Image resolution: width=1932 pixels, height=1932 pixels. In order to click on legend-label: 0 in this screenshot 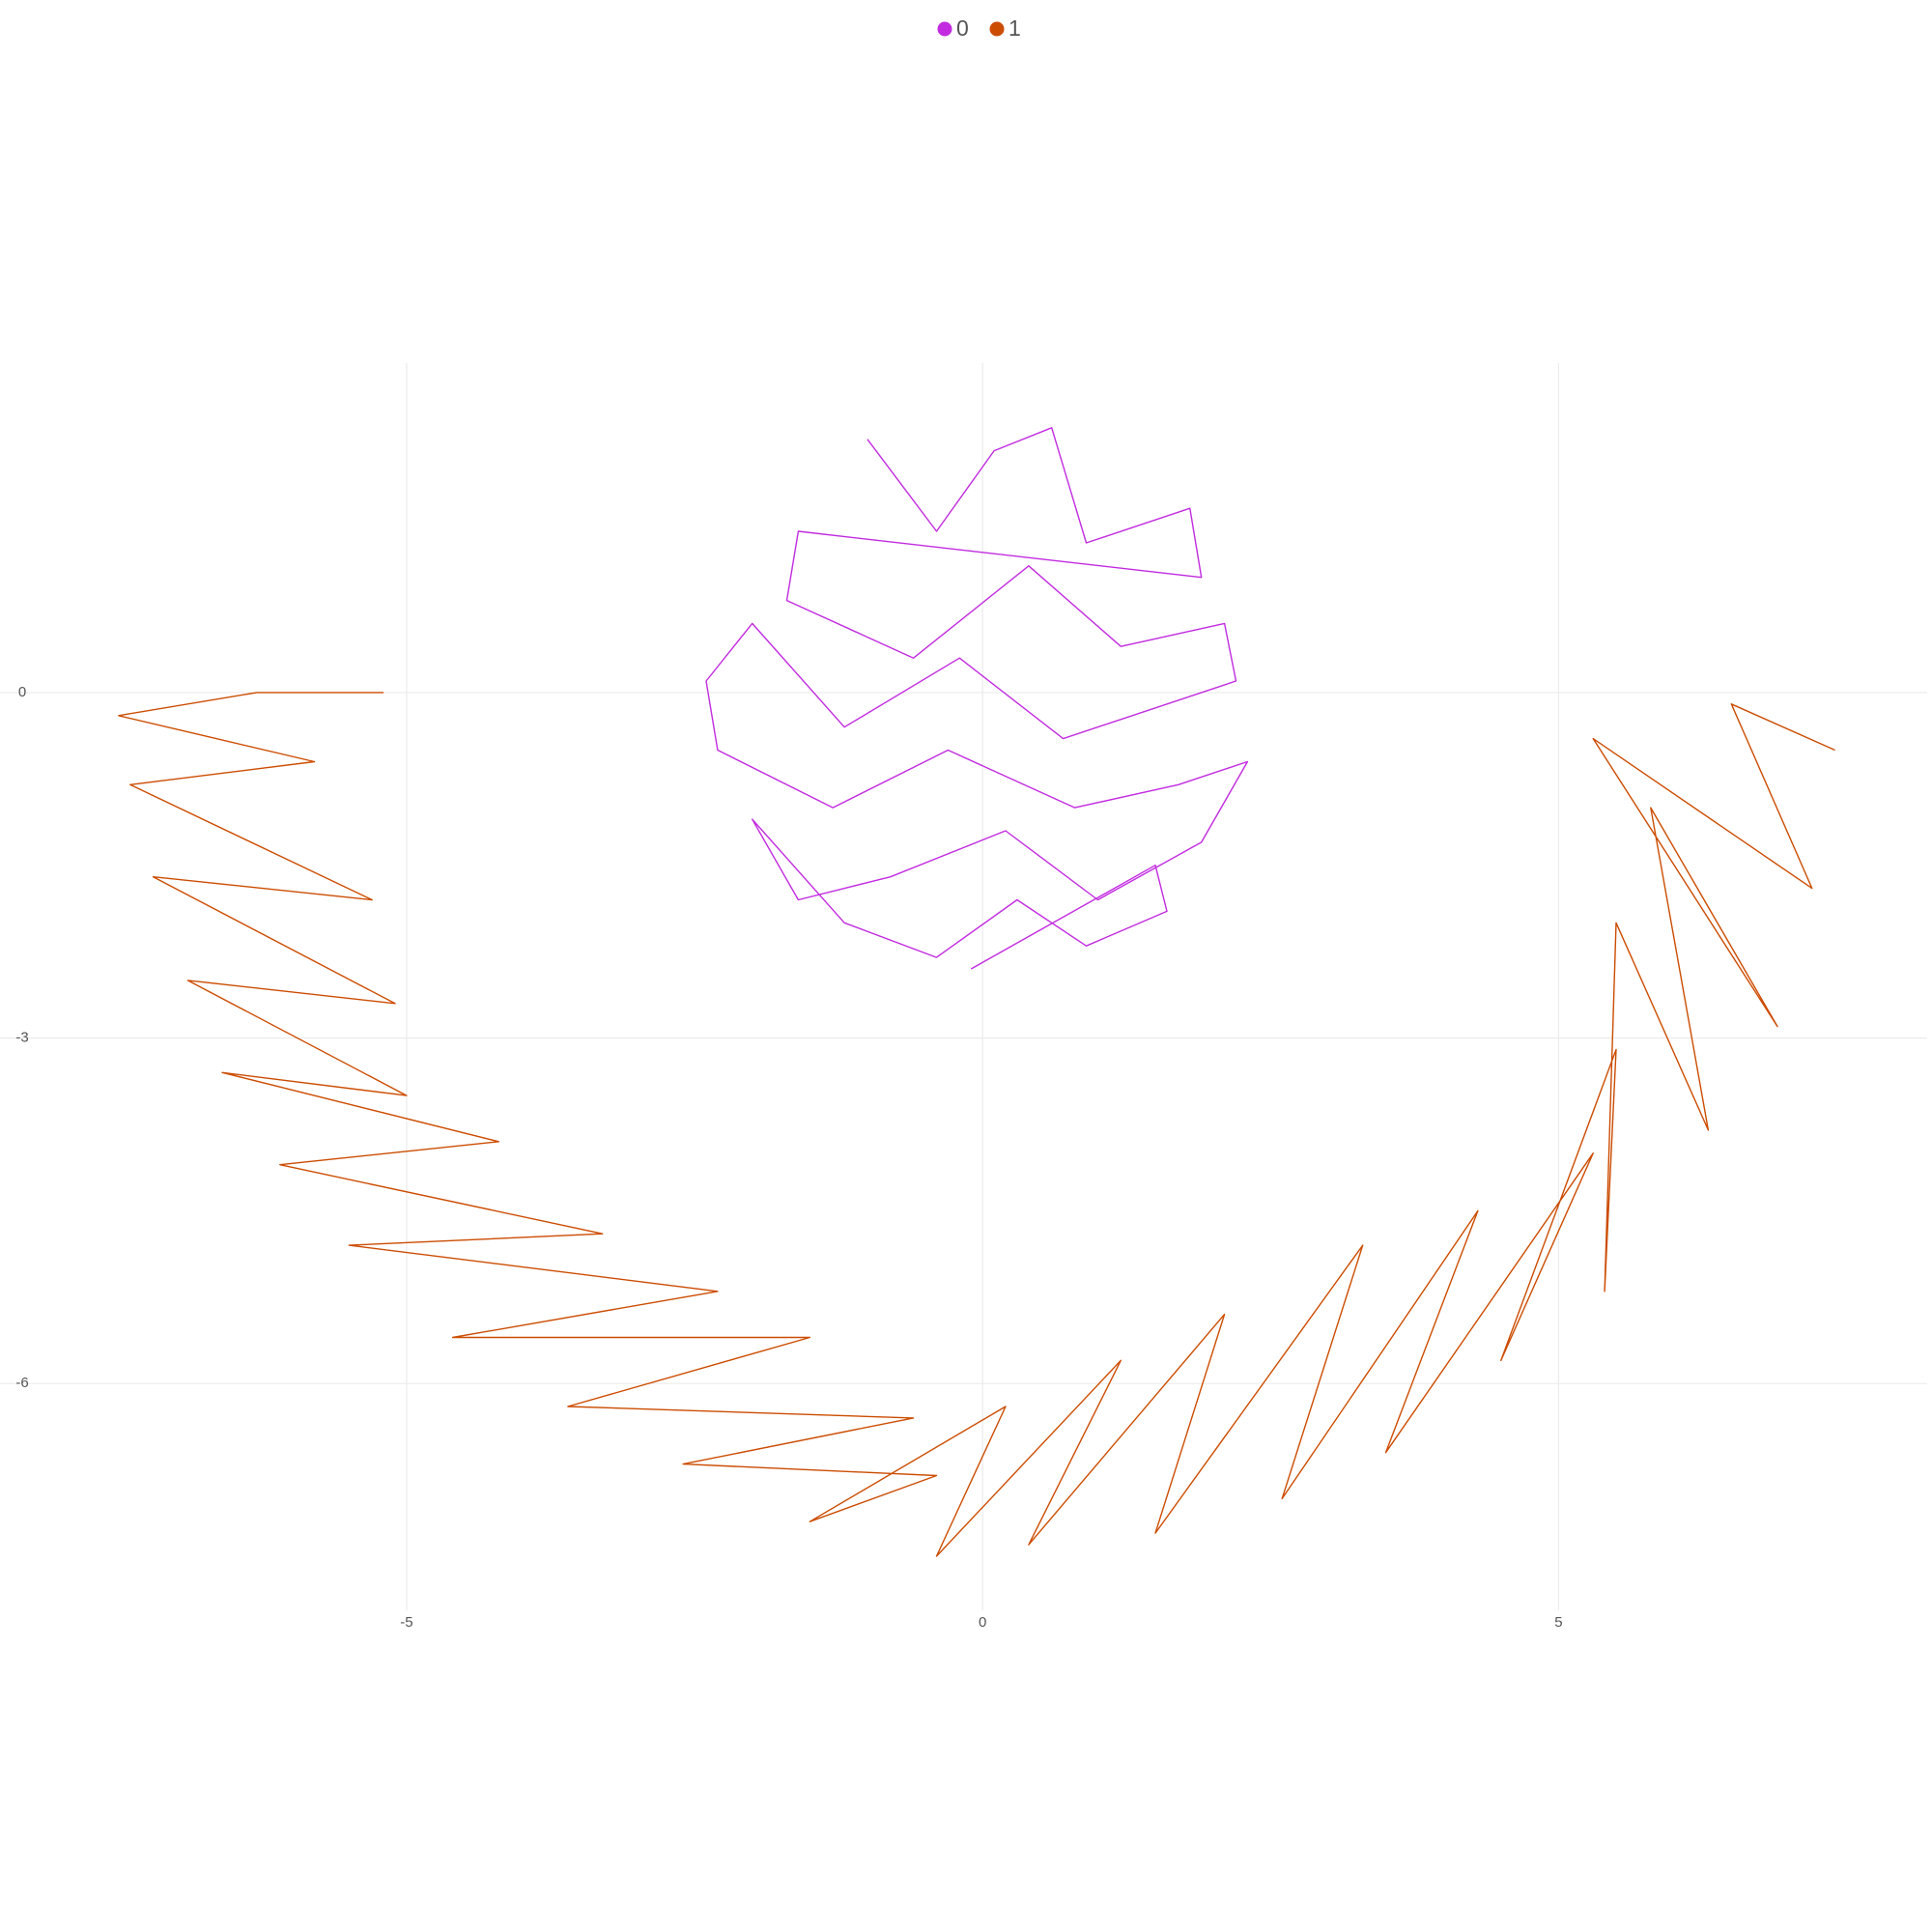, I will do `click(962, 28)`.